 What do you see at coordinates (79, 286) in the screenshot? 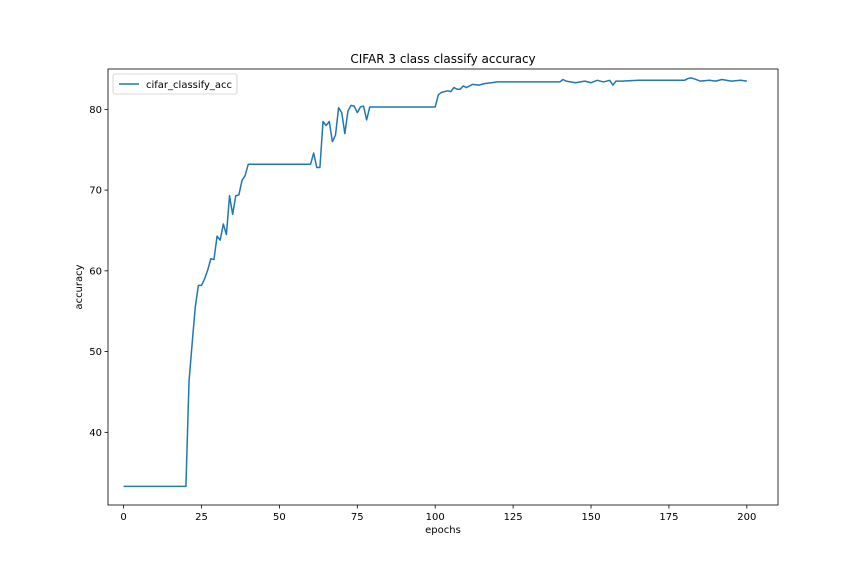
I see `y-axis-label: accuracy` at bounding box center [79, 286].